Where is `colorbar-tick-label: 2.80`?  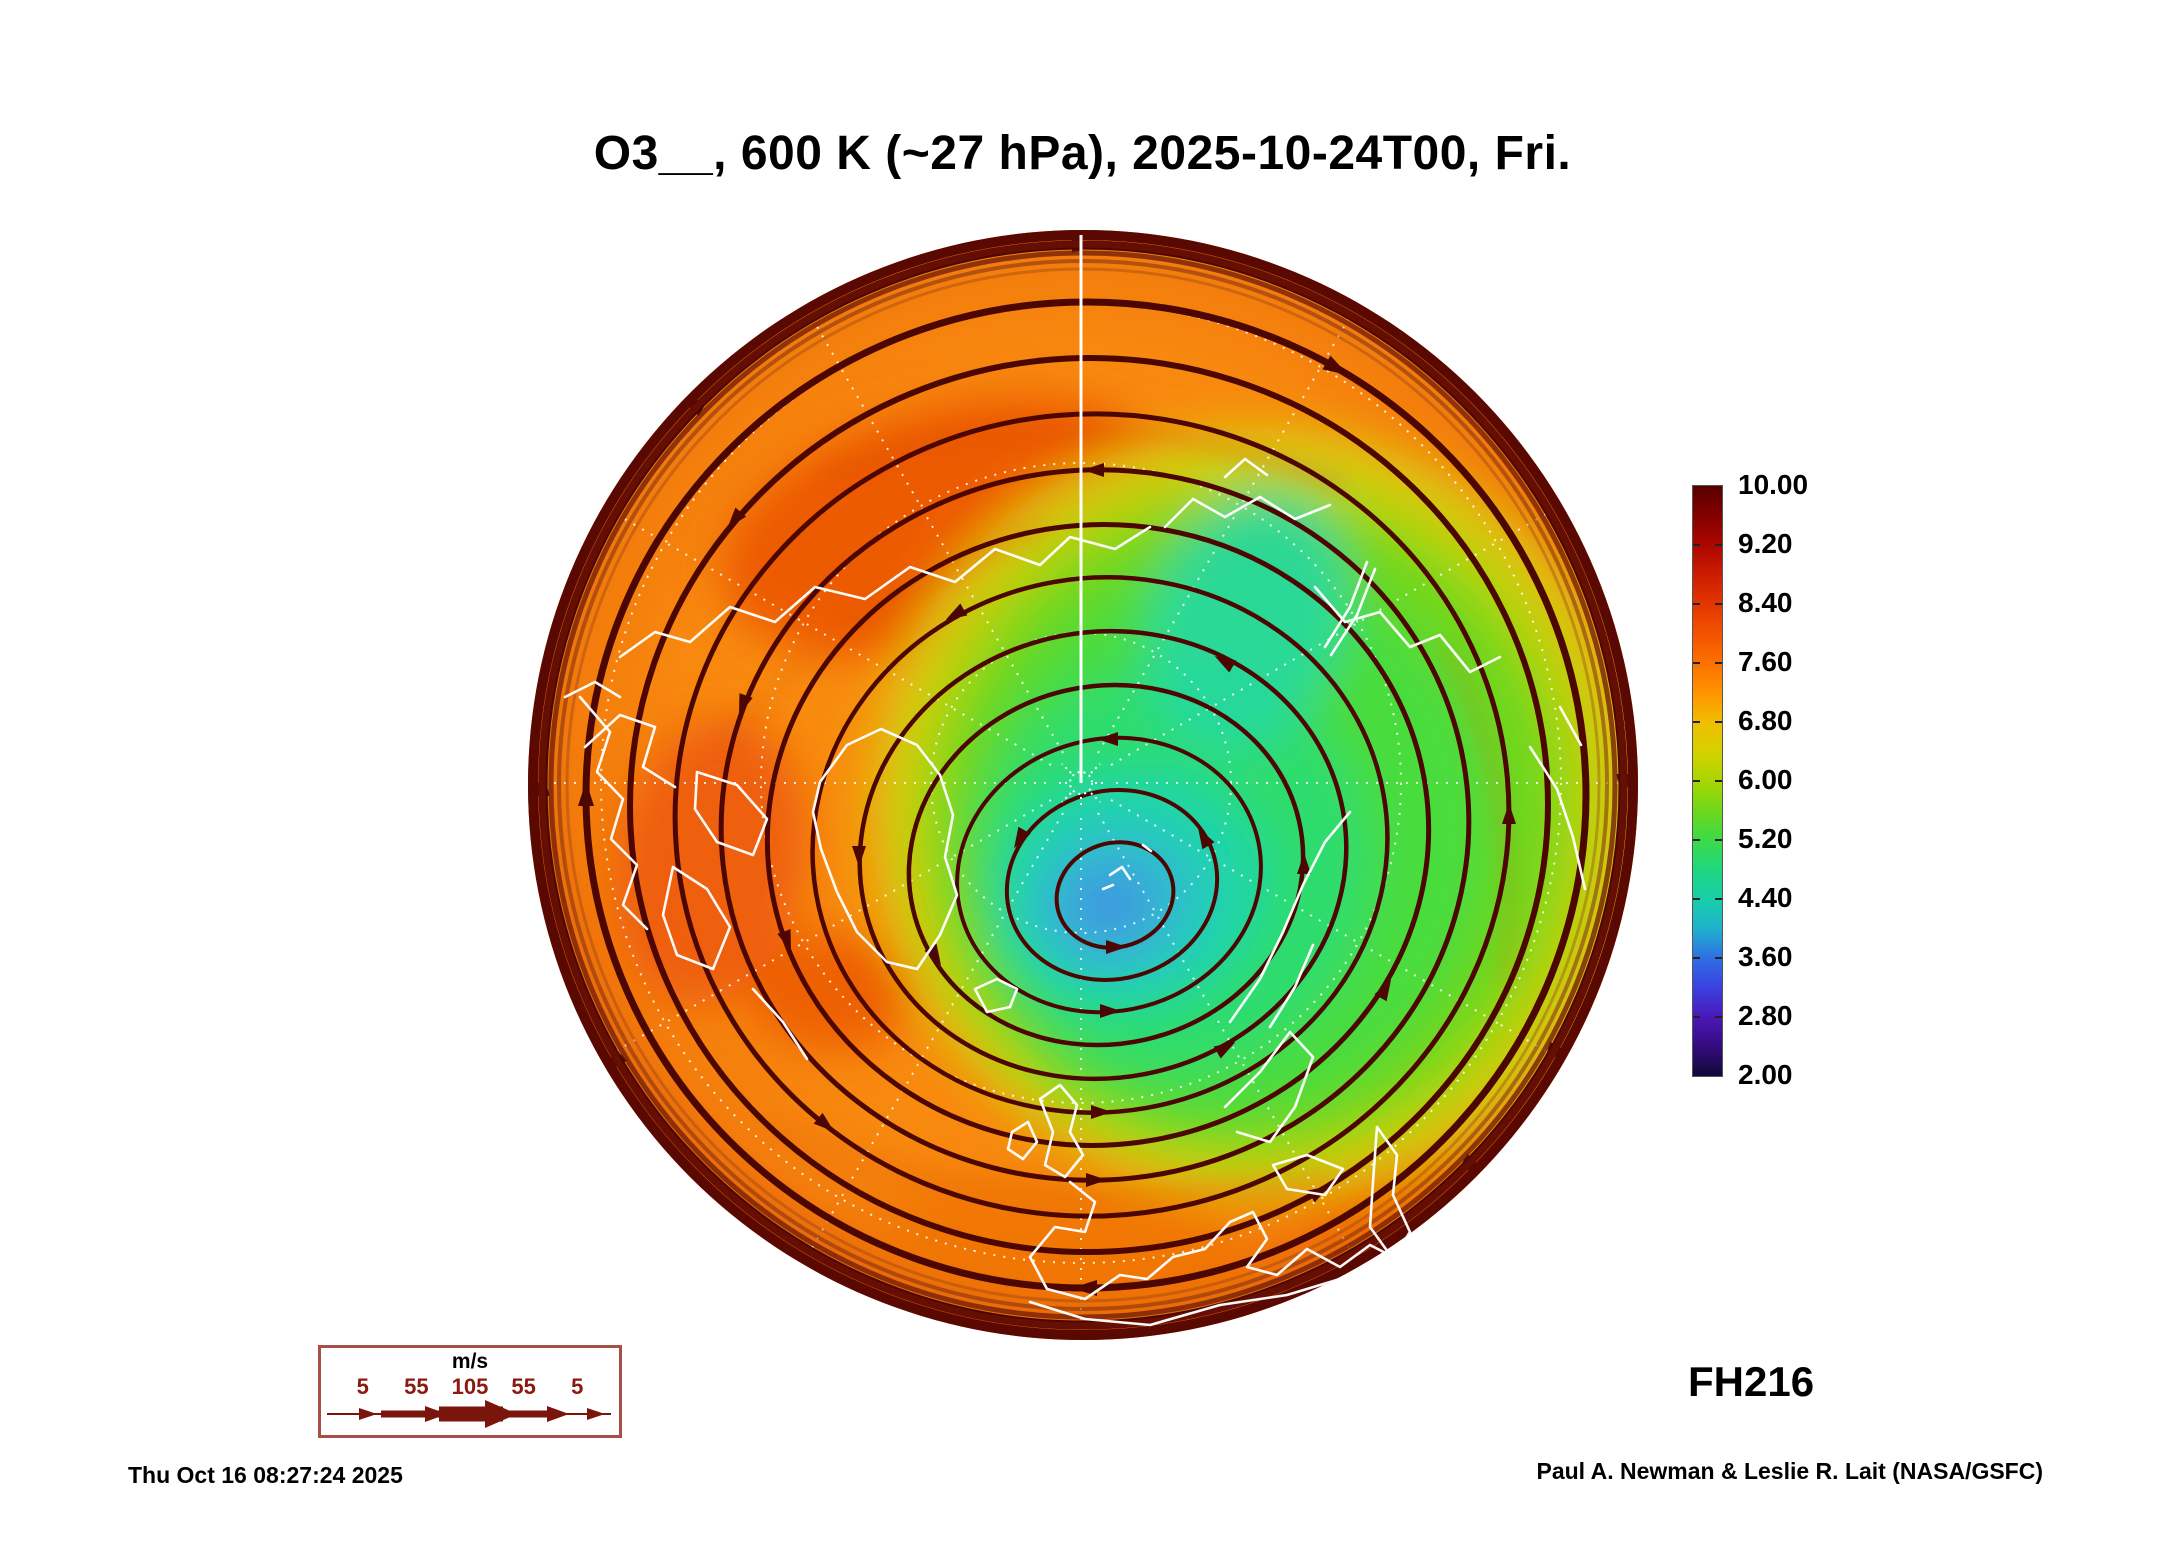 colorbar-tick-label: 2.80 is located at coordinates (1765, 1015).